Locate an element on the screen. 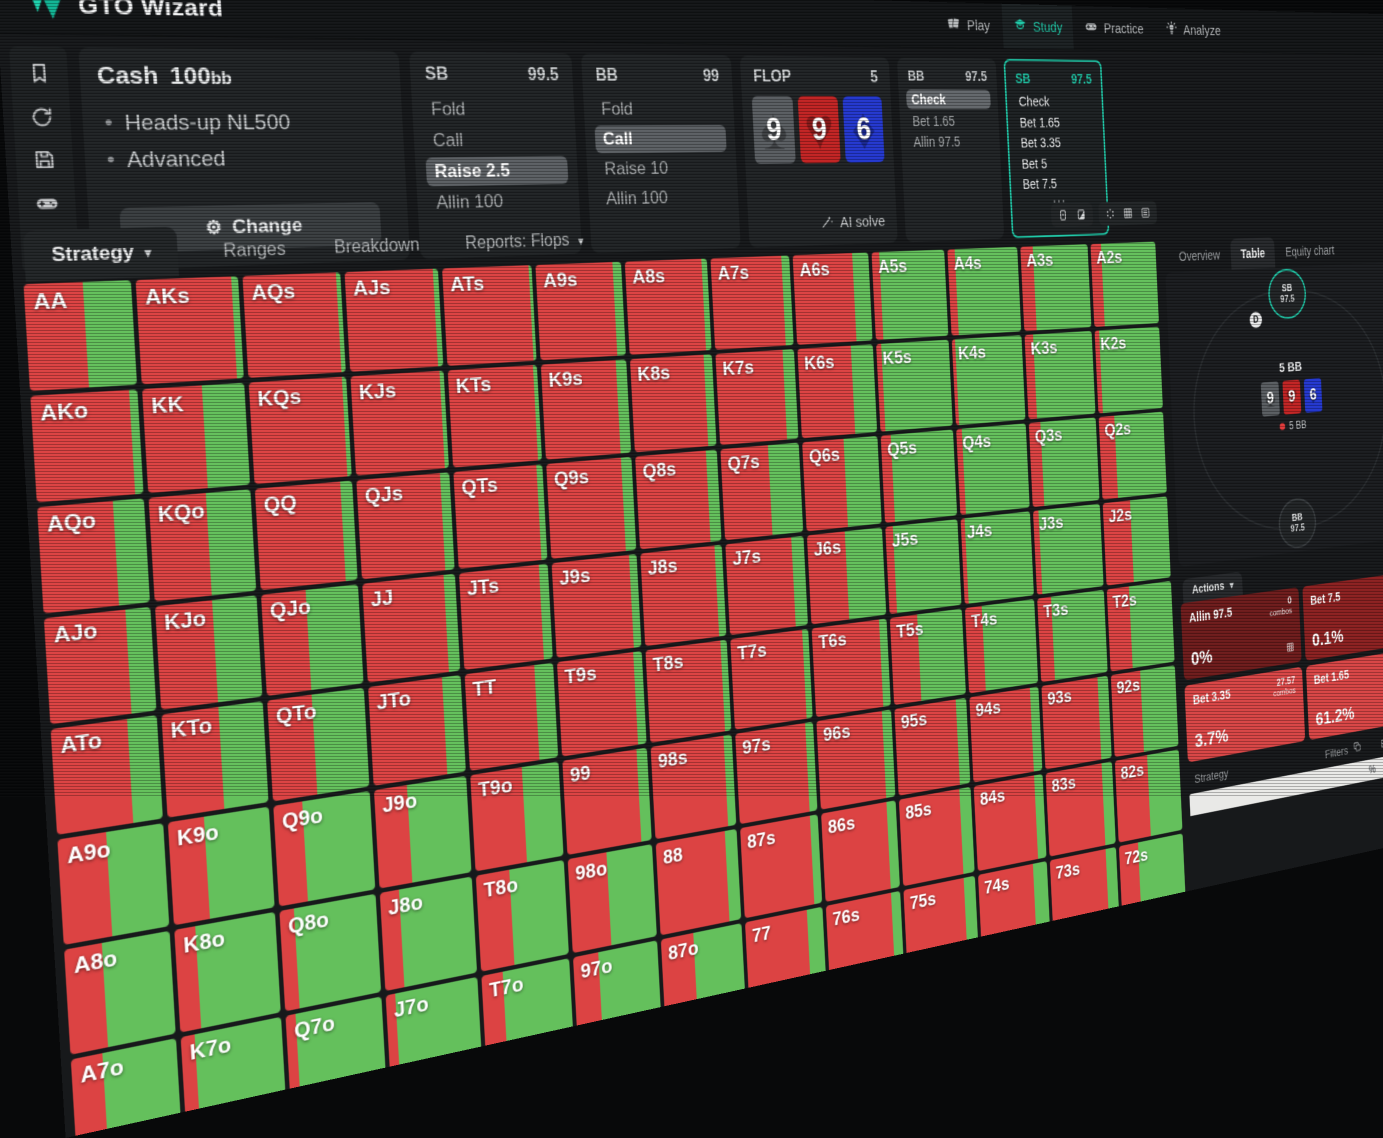 The height and width of the screenshot is (1138, 1383). cell-k9o: K9o is located at coordinates (221, 866).